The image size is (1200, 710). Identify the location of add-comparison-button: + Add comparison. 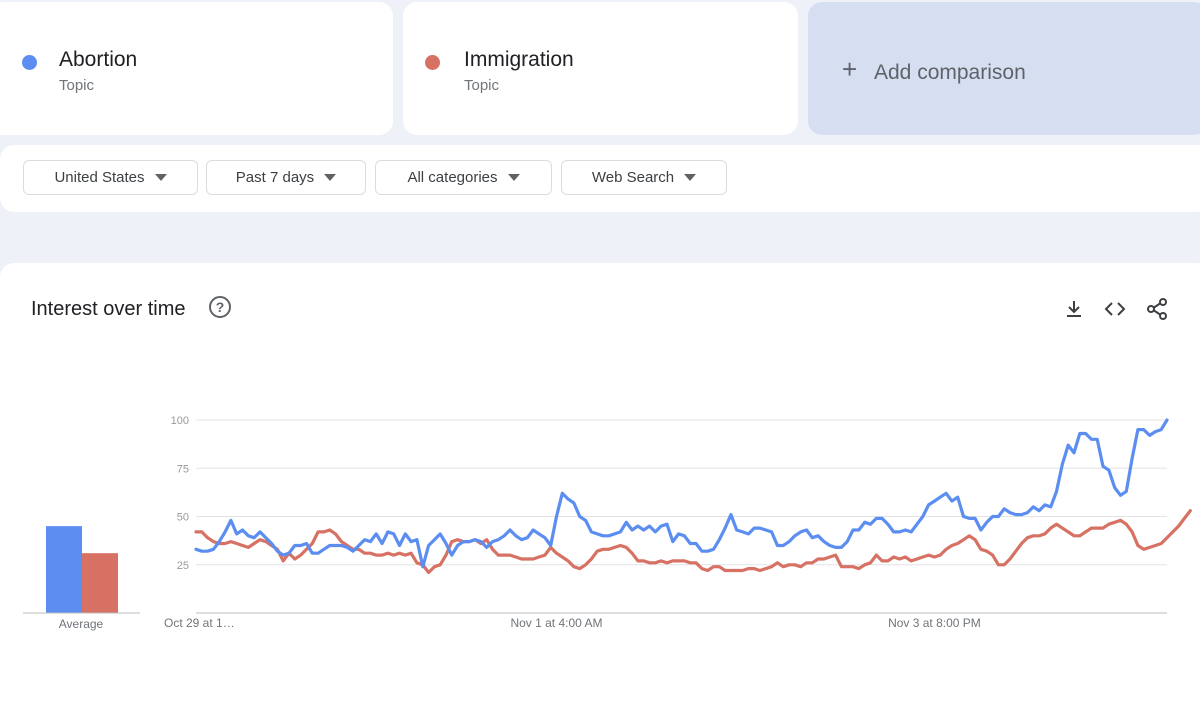
(1004, 68).